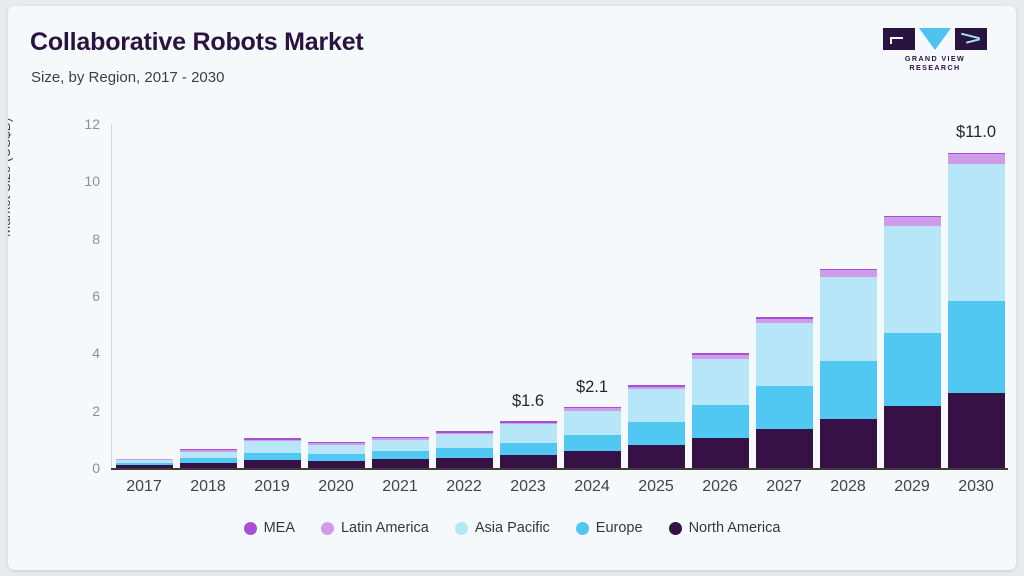 The image size is (1024, 576). What do you see at coordinates (502, 528) in the screenshot?
I see `legend-item: Asia Pacific` at bounding box center [502, 528].